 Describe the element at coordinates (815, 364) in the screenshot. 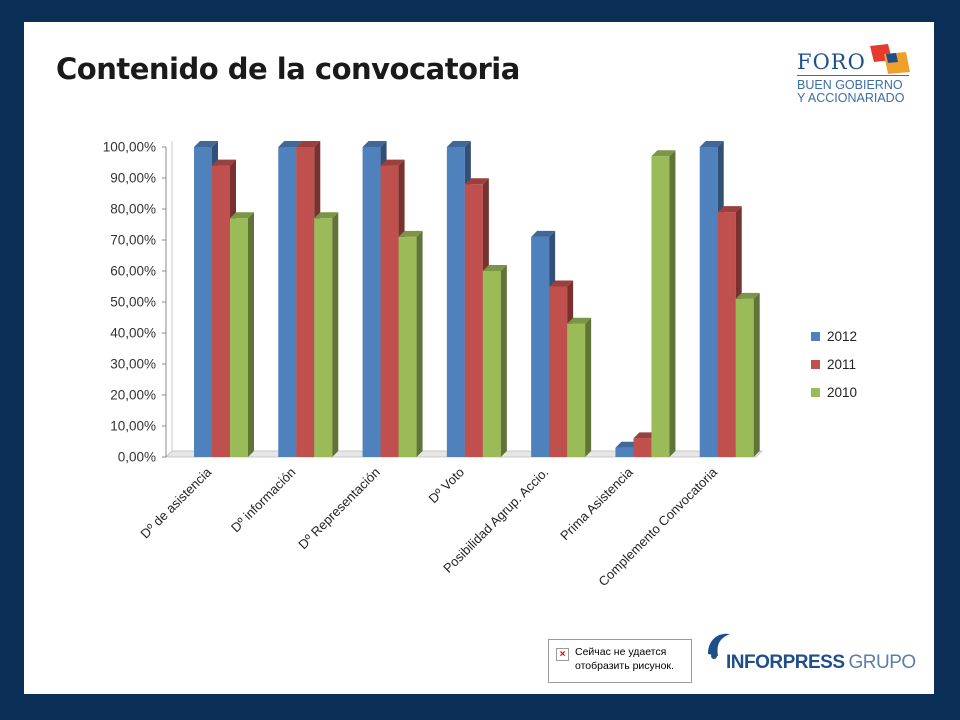

I see `legend-swatch-2011` at that location.